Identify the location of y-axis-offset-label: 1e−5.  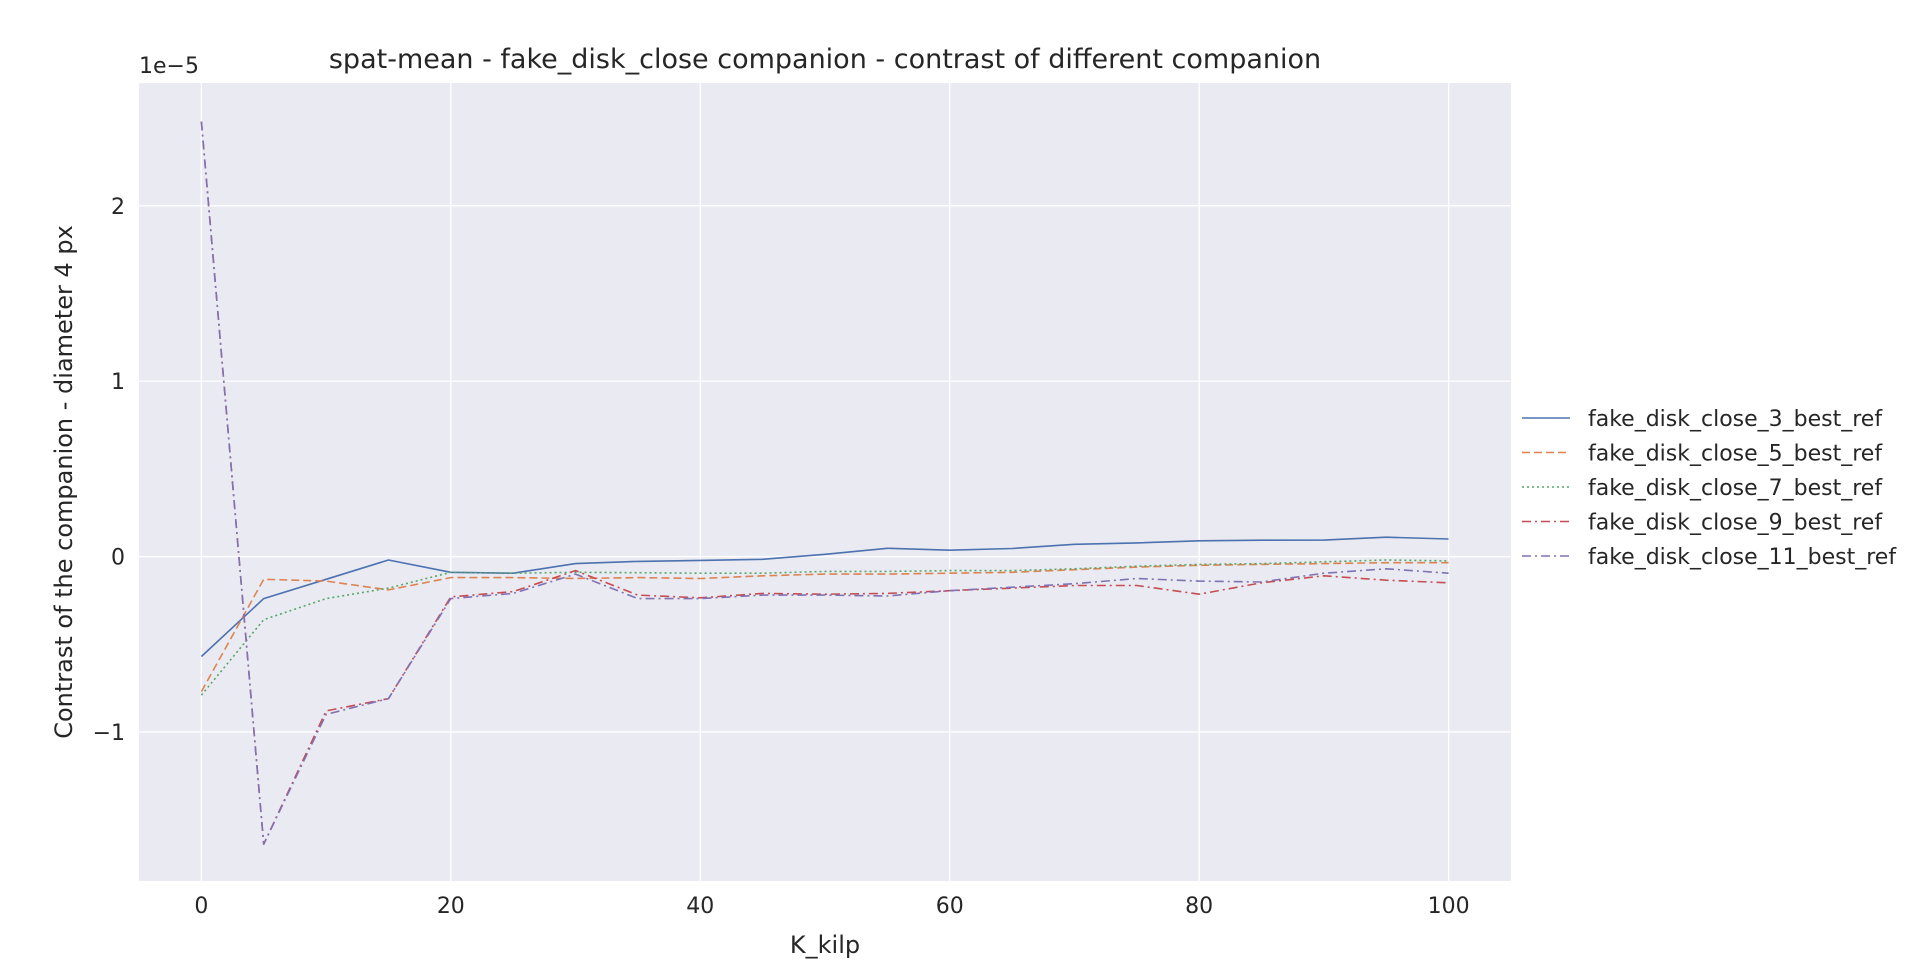
(169, 66).